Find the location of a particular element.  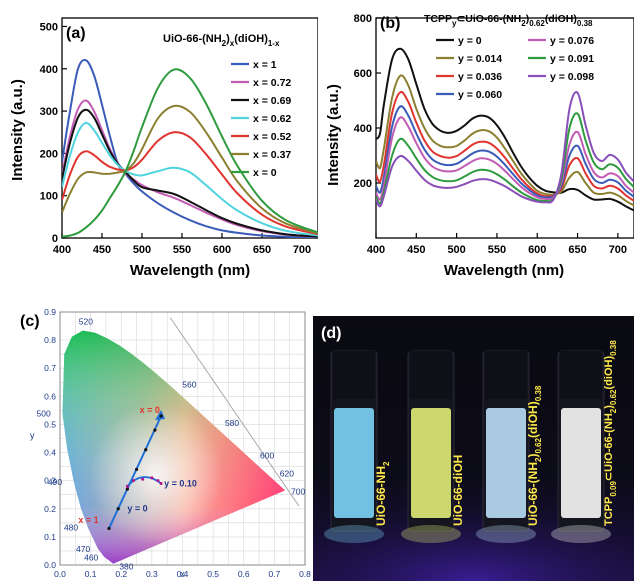

panel-a-legend-label-4: x = 0.52 is located at coordinates (272, 137).